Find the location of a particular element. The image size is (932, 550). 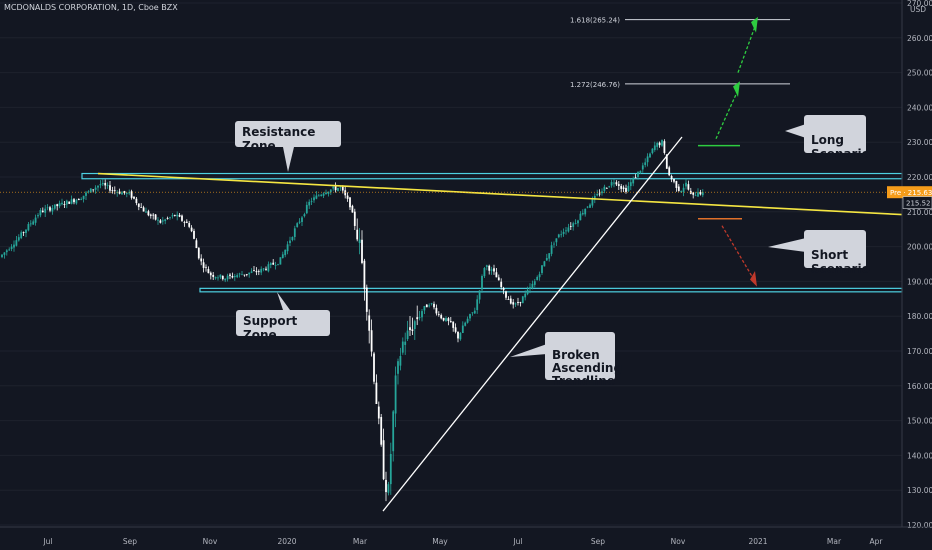

x-tick-label: Nov is located at coordinates (210, 541).